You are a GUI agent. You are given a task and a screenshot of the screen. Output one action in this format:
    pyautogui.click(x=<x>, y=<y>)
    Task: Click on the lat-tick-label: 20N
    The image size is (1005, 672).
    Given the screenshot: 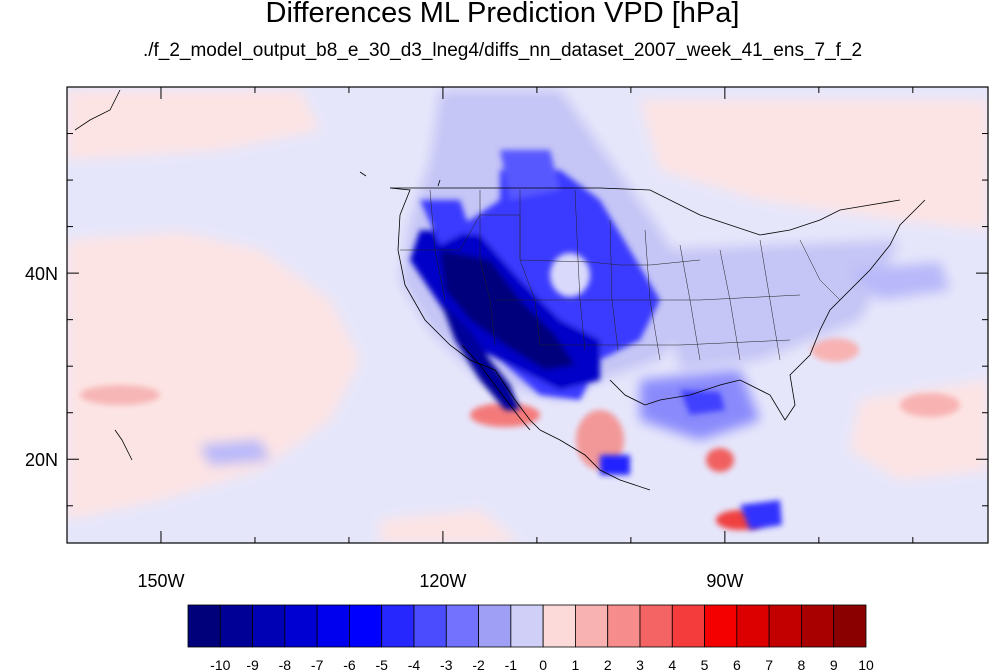 What is the action you would take?
    pyautogui.click(x=41, y=460)
    